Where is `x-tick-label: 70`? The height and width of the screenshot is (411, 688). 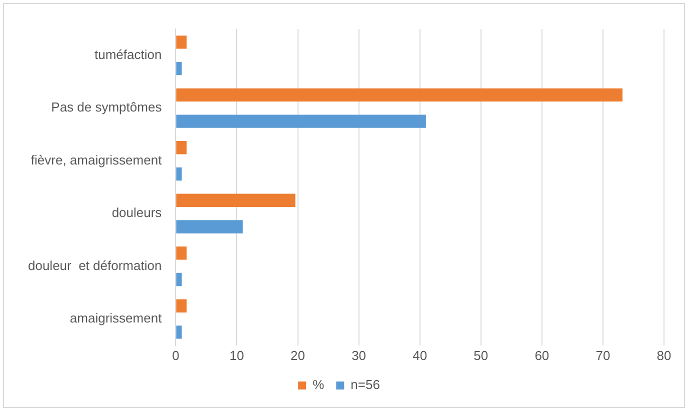 x-tick-label: 70 is located at coordinates (603, 355).